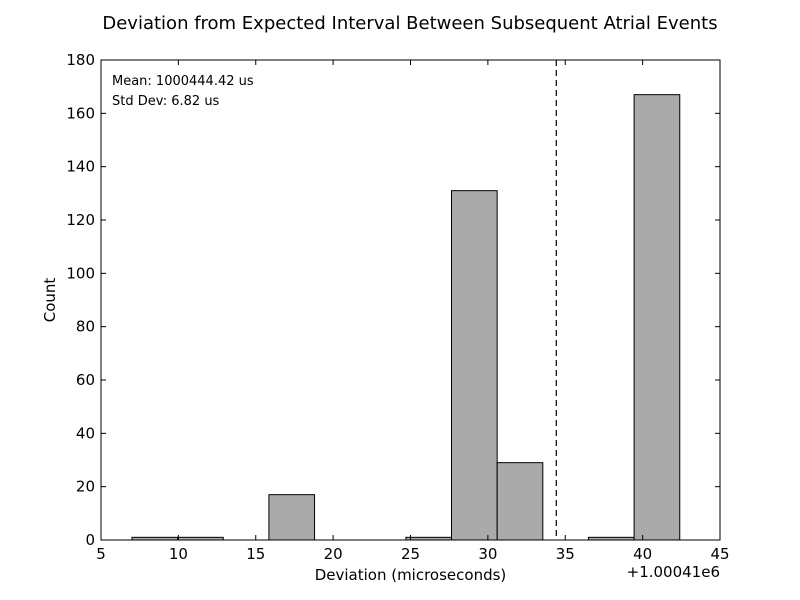 The image size is (800, 600). What do you see at coordinates (333, 554) in the screenshot?
I see `x-tick-label: 20` at bounding box center [333, 554].